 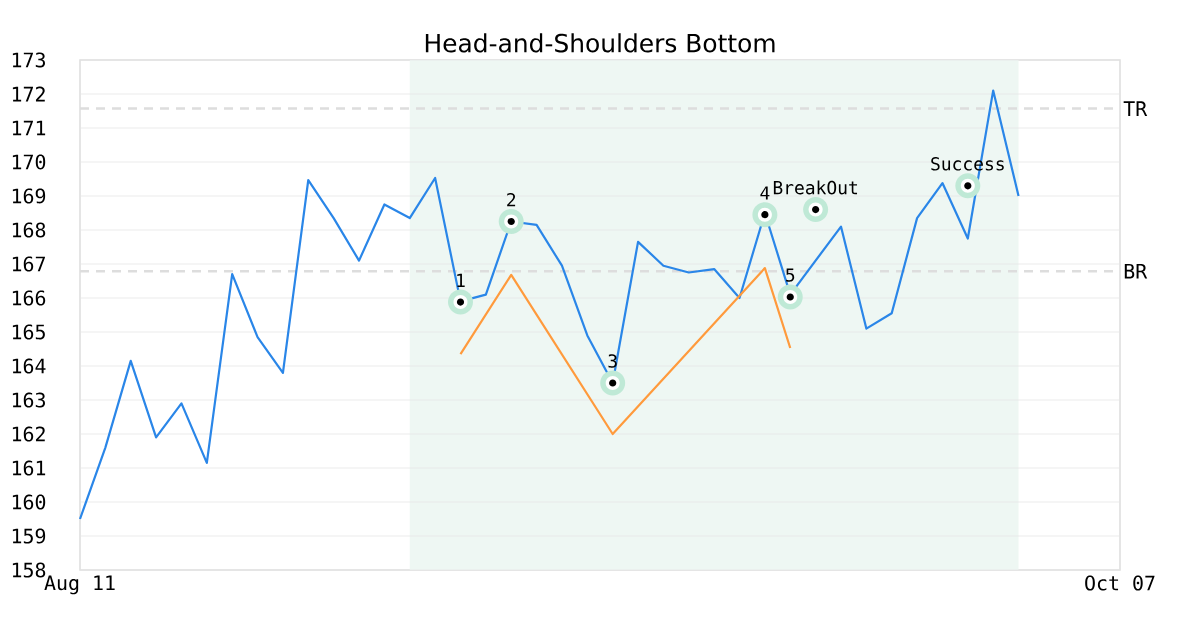 What do you see at coordinates (29, 468) in the screenshot?
I see `y-tick-label: 161` at bounding box center [29, 468].